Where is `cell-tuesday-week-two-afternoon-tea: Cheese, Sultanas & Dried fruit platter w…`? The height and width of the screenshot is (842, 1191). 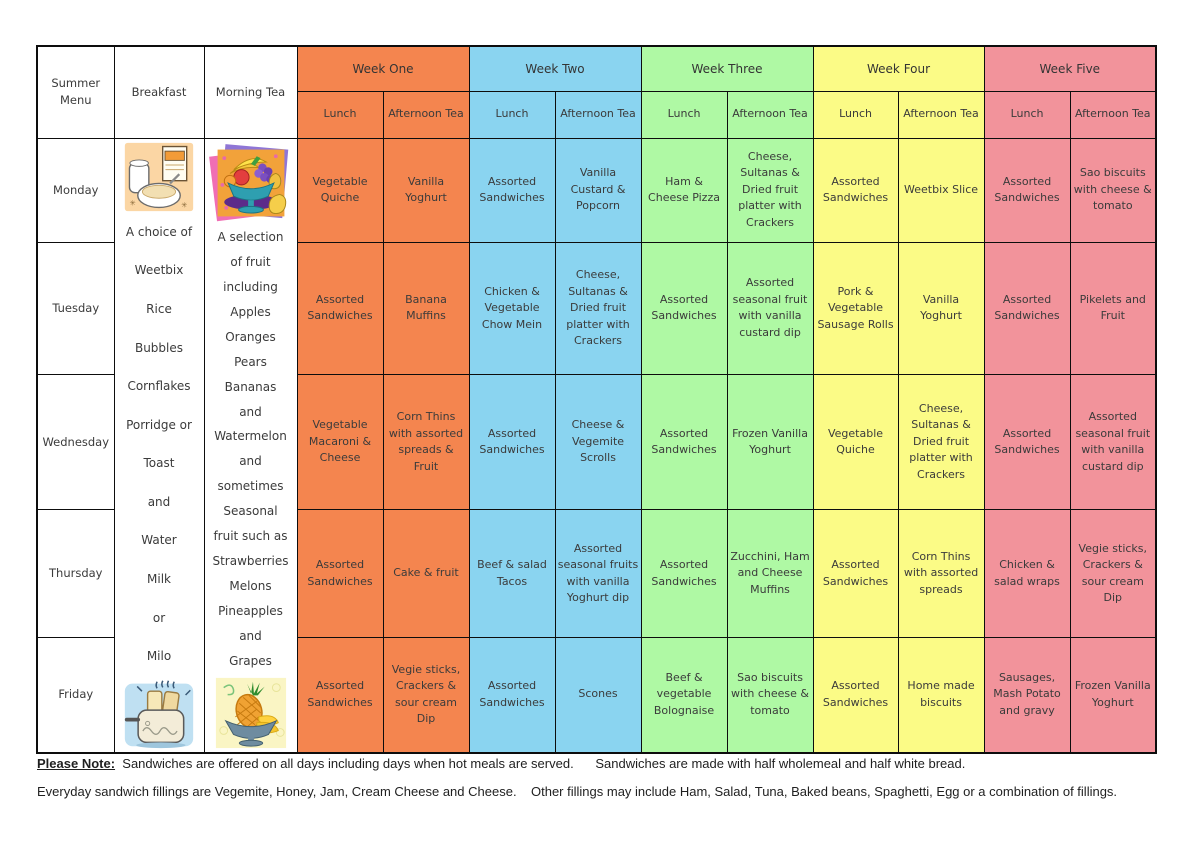 cell-tuesday-week-two-afternoon-tea: Cheese, Sultanas & Dried fruit platter w… is located at coordinates (598, 308).